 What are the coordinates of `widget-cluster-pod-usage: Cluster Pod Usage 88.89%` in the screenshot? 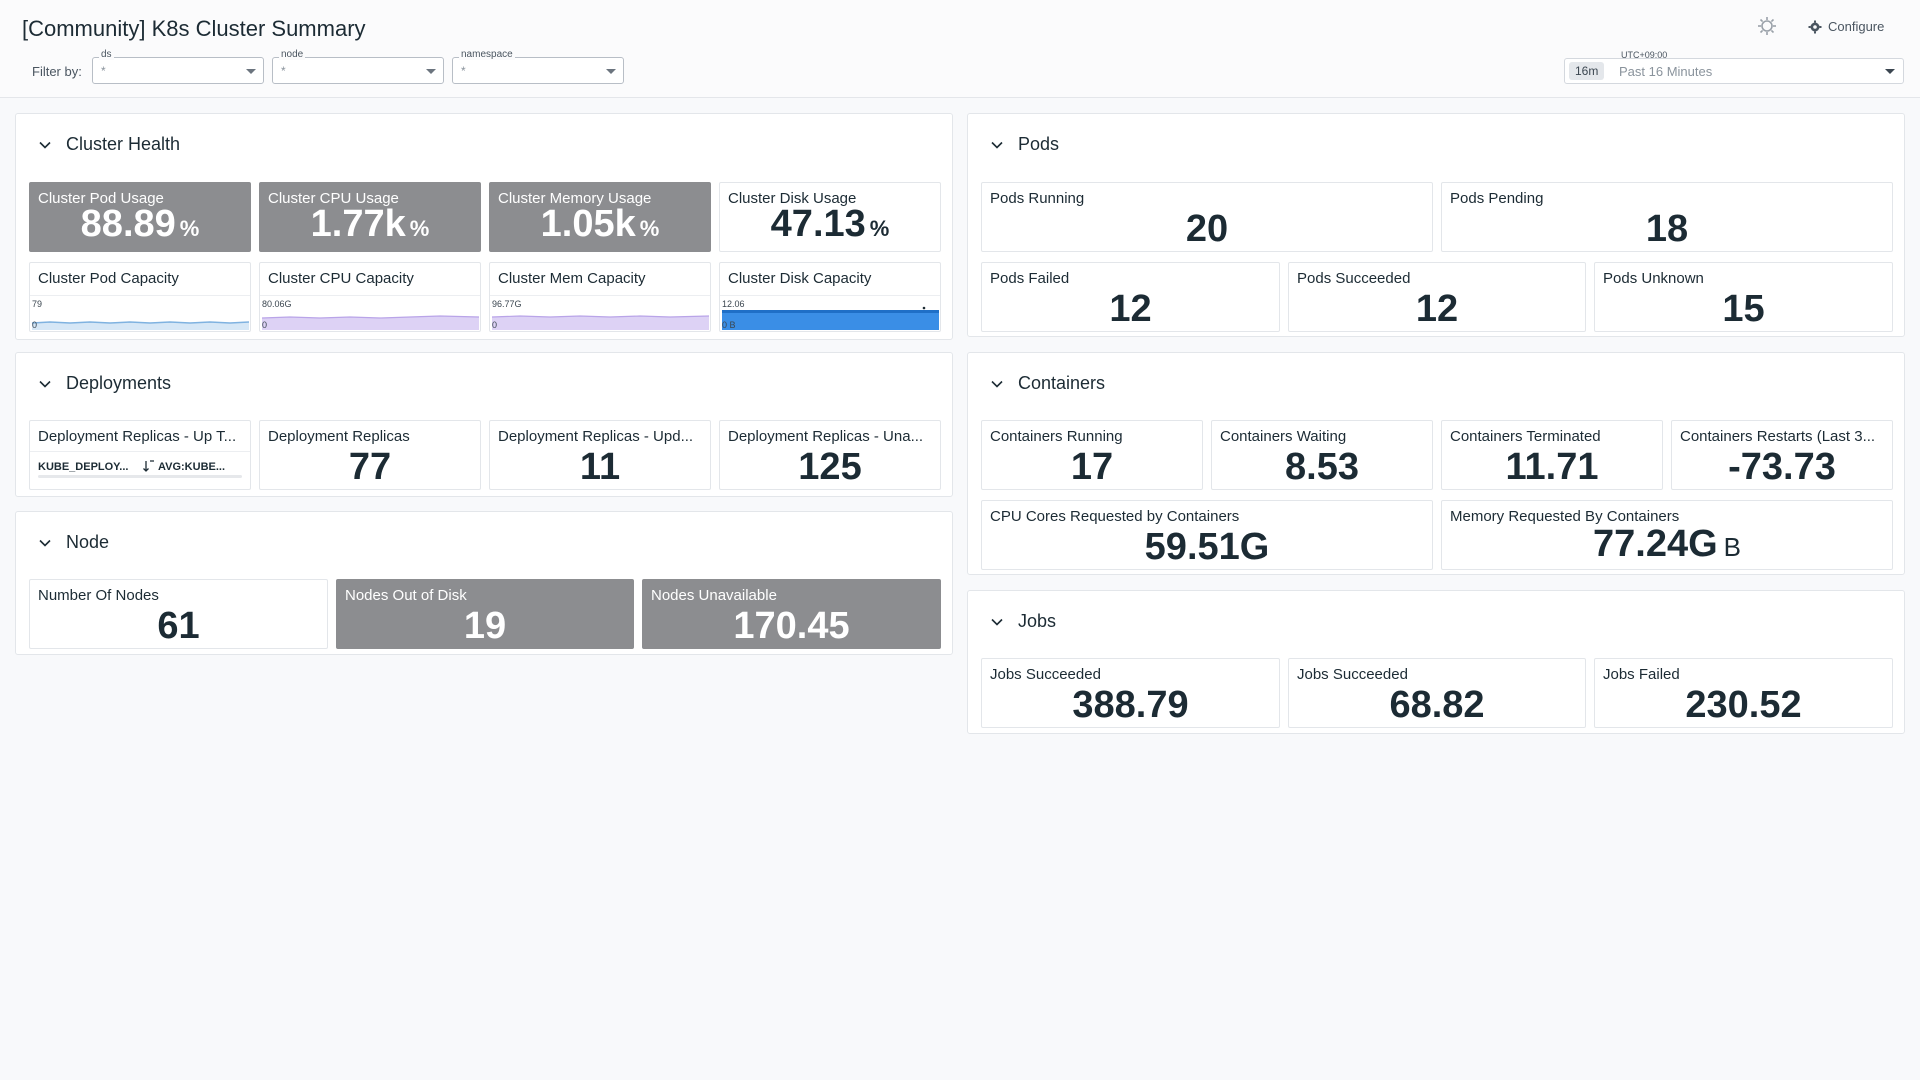 It's located at (140, 217).